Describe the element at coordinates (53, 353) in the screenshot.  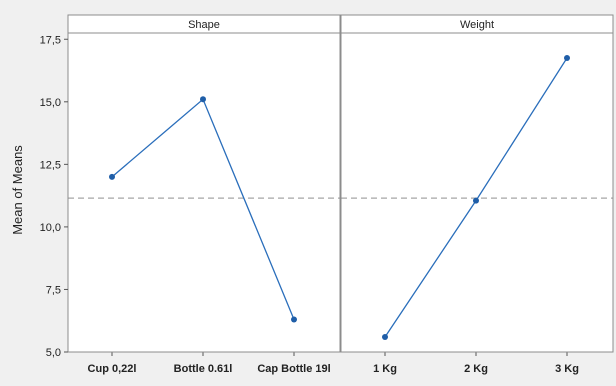
I see `y-tick-label-1: 5,0` at that location.